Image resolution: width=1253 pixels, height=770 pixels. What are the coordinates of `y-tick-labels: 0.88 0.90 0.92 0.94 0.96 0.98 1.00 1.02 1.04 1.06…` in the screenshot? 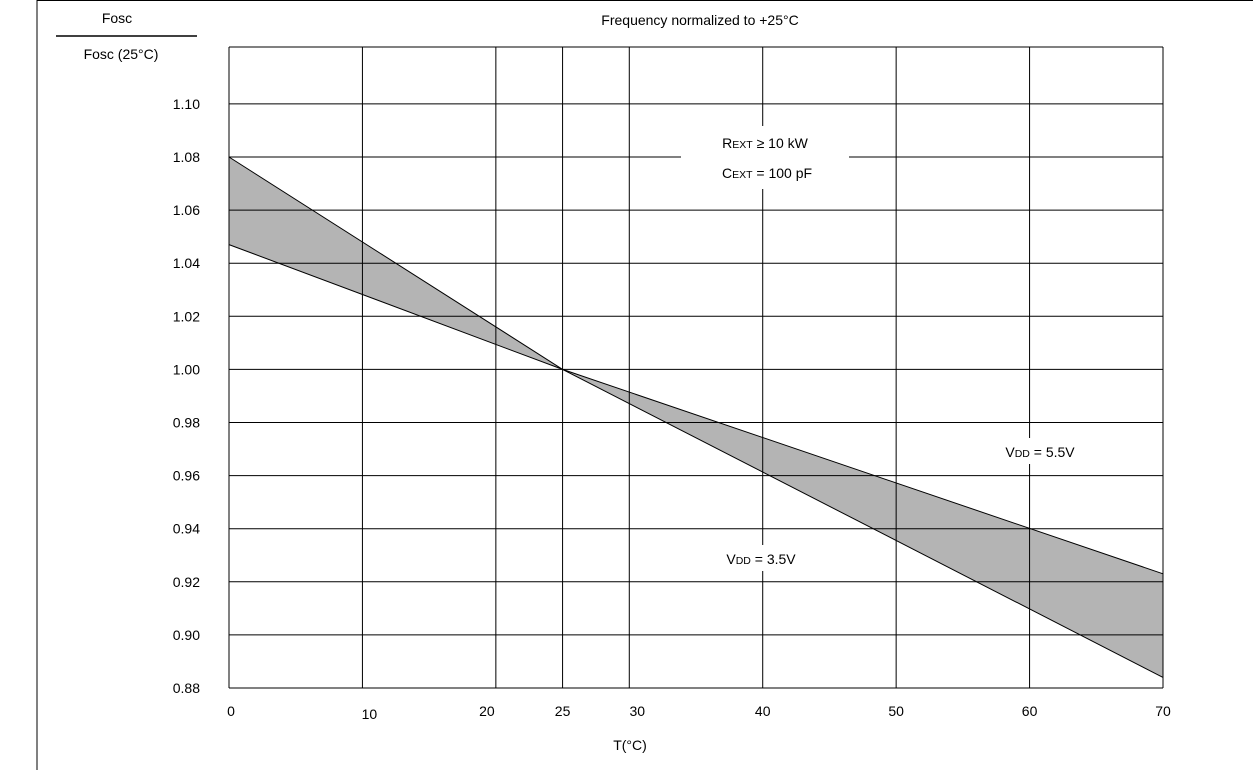 It's located at (186, 396).